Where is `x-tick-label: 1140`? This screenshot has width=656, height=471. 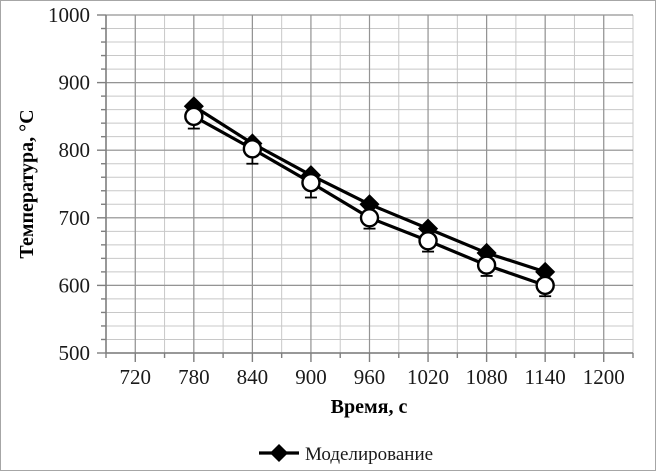 x-tick-label: 1140 is located at coordinates (545, 377).